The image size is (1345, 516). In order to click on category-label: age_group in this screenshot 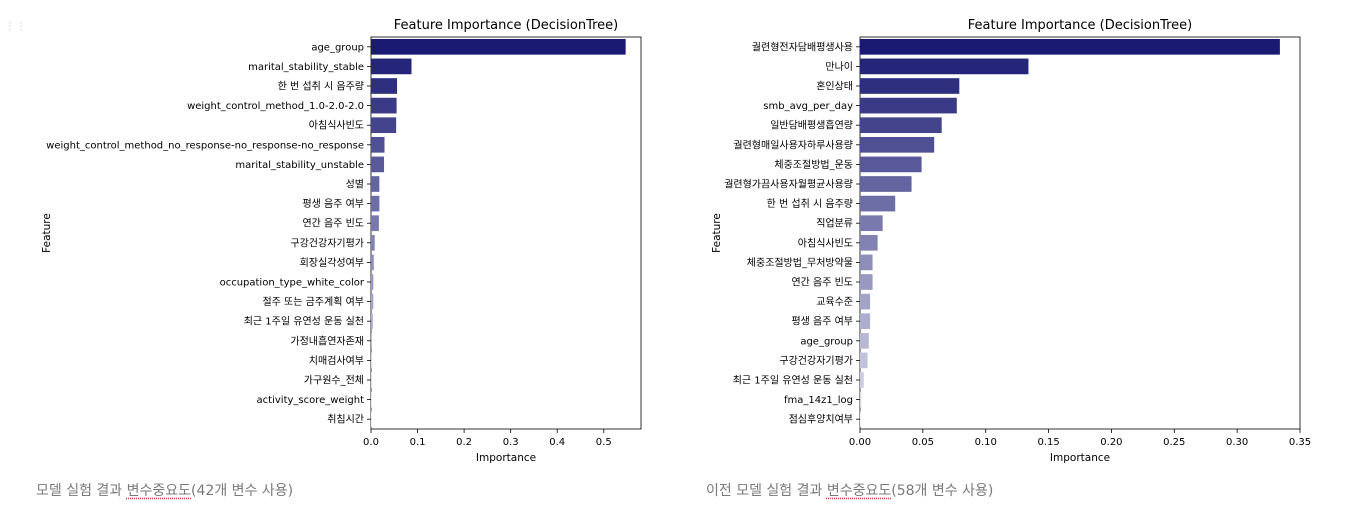, I will do `click(826, 341)`.